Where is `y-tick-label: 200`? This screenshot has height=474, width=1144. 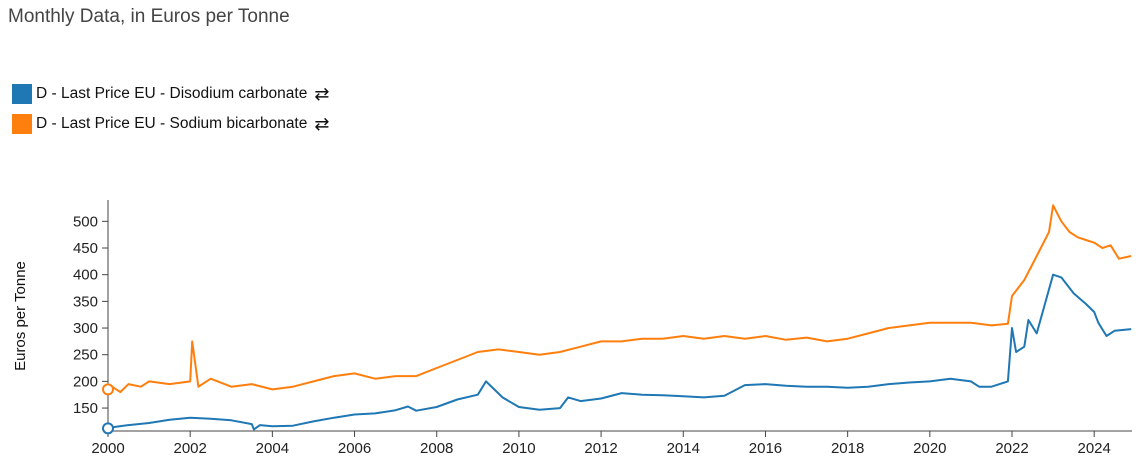 y-tick-label: 200 is located at coordinates (85, 381).